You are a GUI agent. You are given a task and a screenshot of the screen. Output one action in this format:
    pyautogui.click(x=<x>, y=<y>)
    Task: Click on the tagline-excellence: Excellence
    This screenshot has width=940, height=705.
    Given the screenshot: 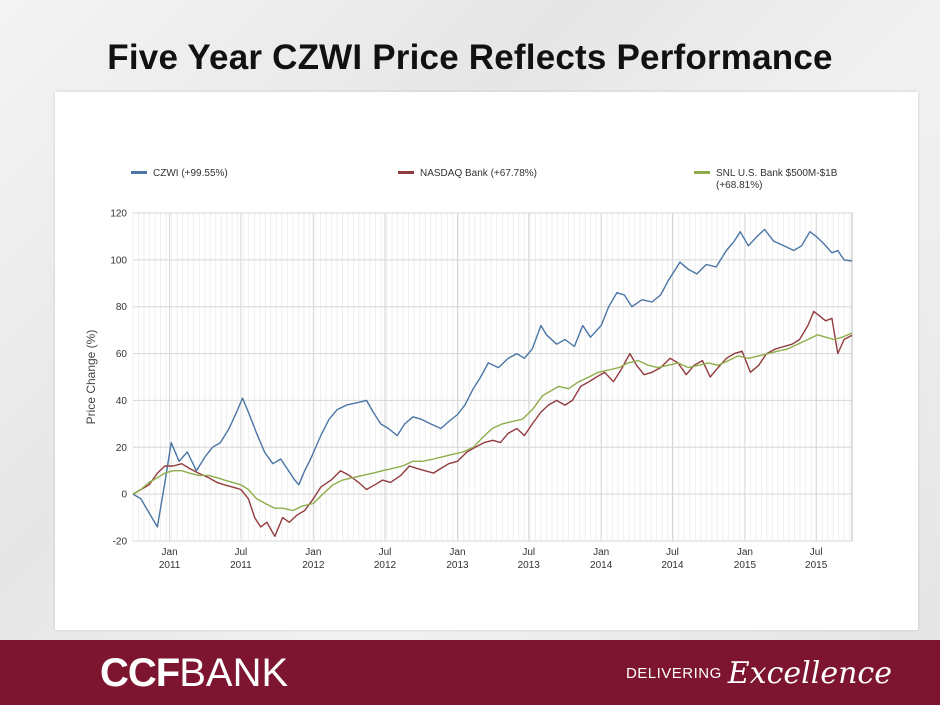 What is the action you would take?
    pyautogui.click(x=809, y=673)
    